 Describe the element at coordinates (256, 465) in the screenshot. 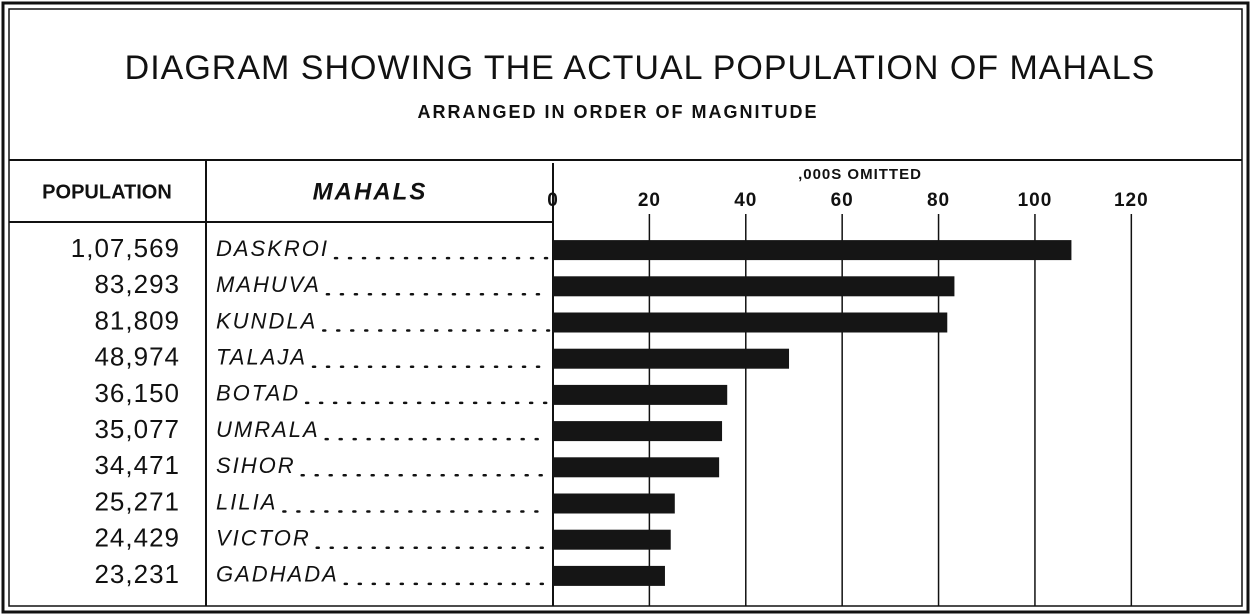

I see `mahal-name: SIHOR` at that location.